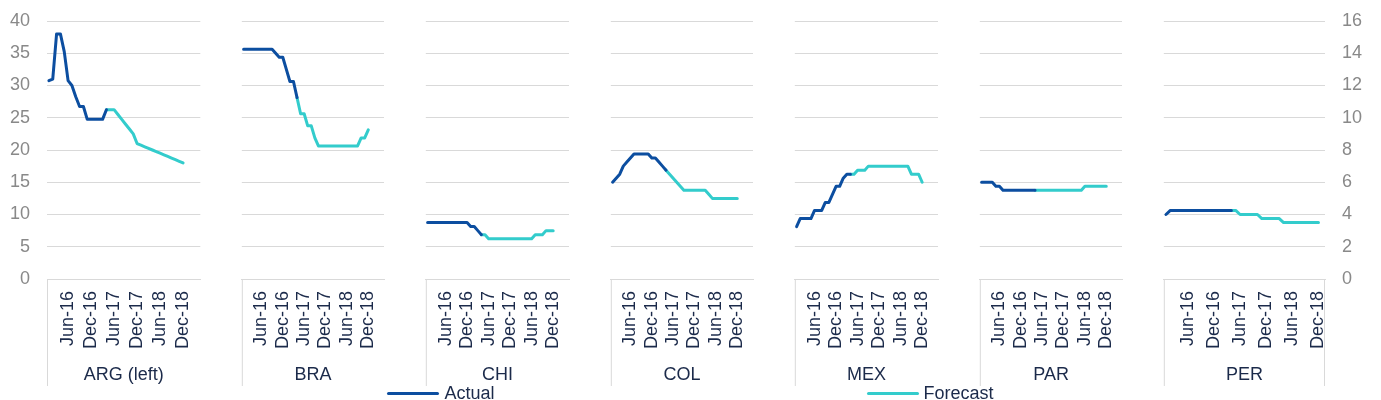 This screenshot has height=400, width=1381. I want to click on y2-tick-label: 12, so click(1352, 84).